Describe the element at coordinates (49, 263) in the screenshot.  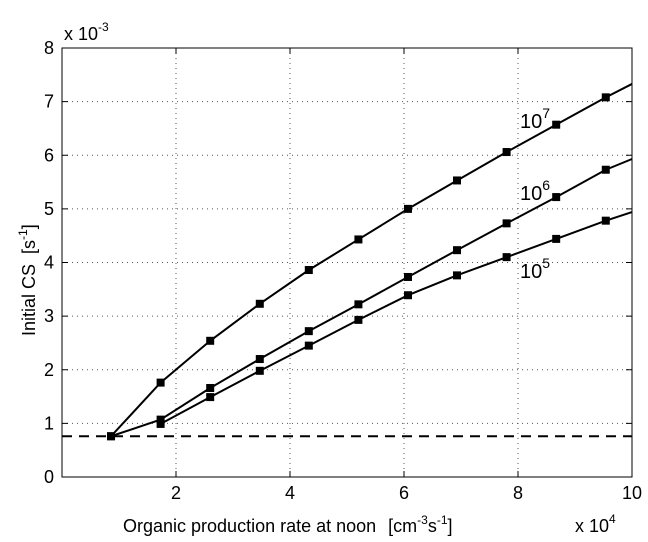
I see `y-tick-label: 4` at that location.